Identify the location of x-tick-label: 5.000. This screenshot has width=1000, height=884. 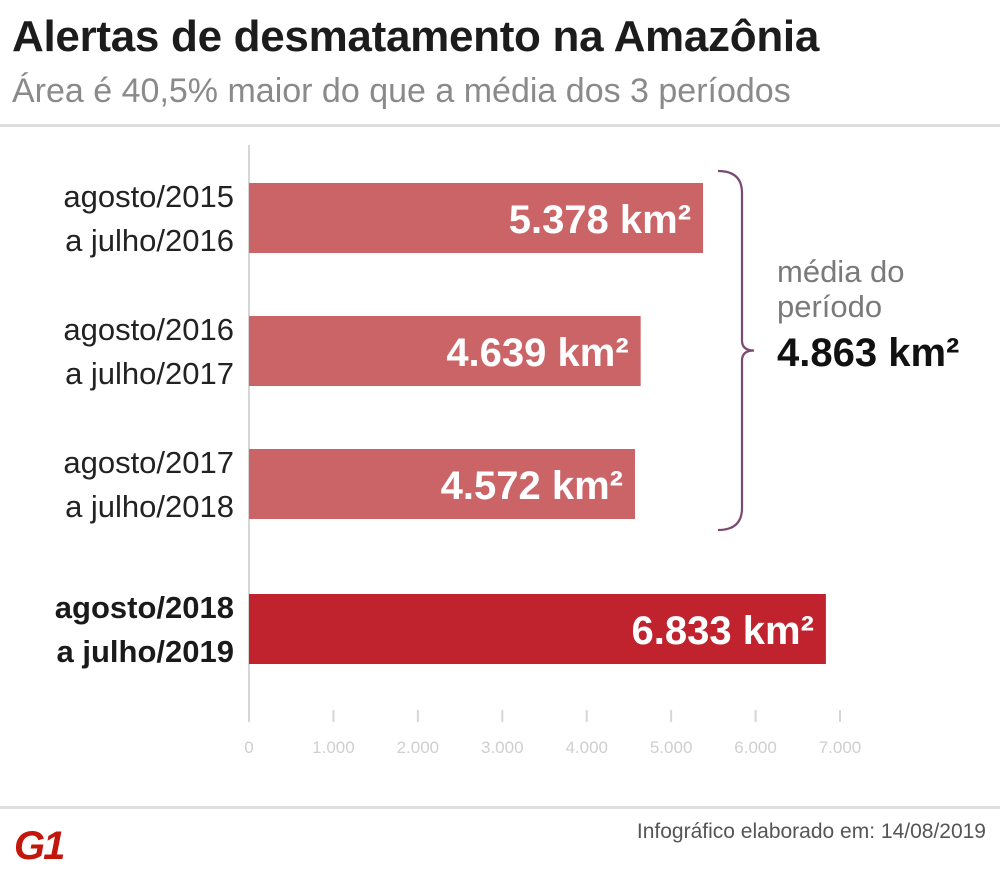
(671, 747).